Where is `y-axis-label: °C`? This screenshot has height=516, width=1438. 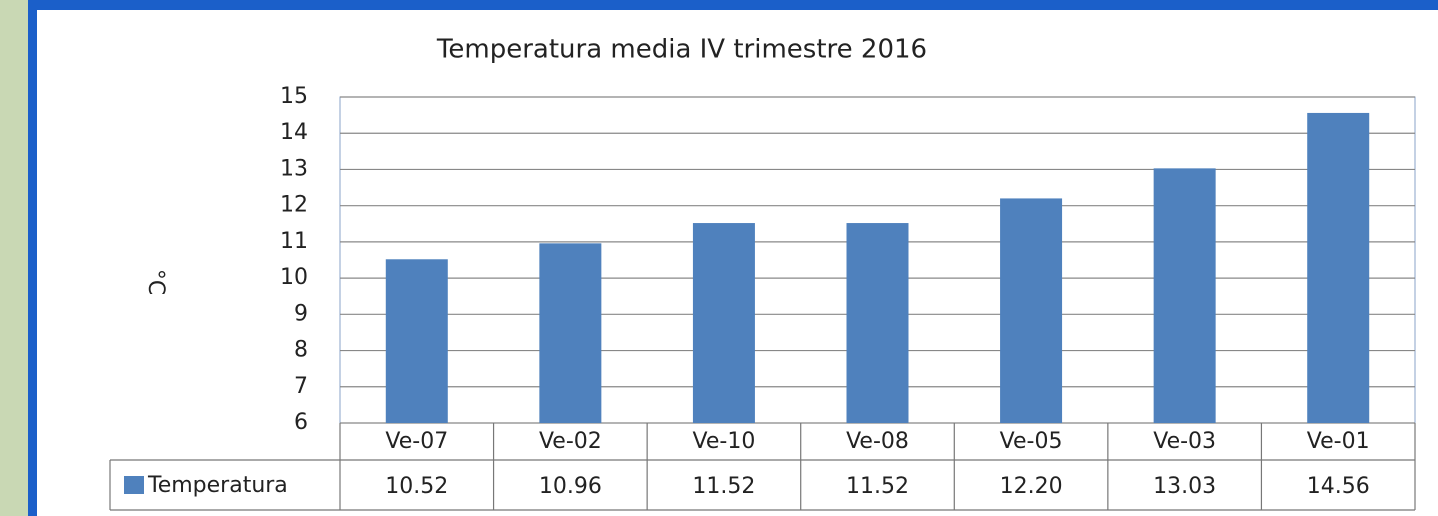
y-axis-label: °C is located at coordinates (155, 282).